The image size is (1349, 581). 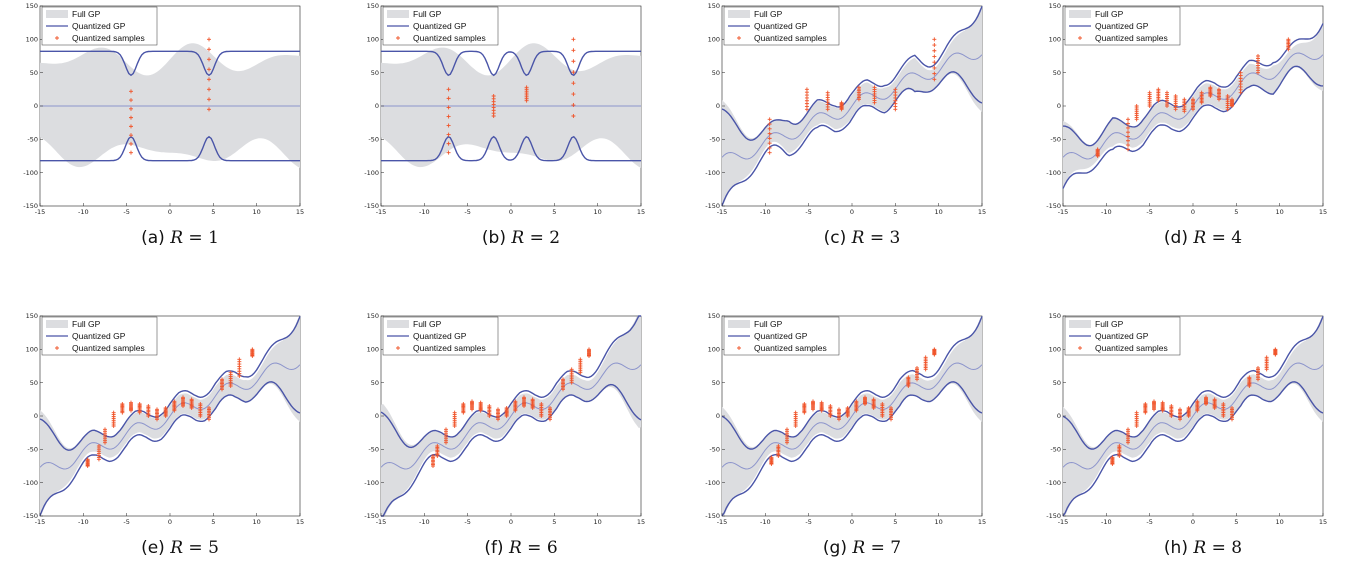 I want to click on y-tick-label: 0, so click(x=377, y=416).